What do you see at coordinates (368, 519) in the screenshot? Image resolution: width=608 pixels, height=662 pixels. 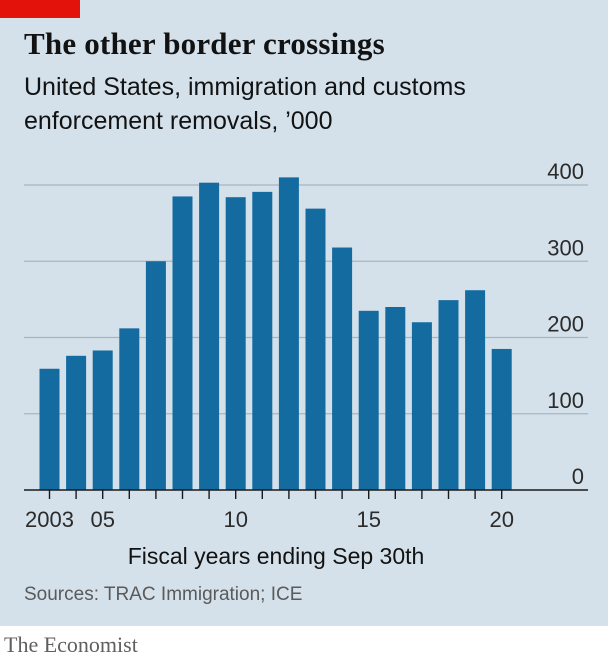 I see `x-tick-label-2015: 15` at bounding box center [368, 519].